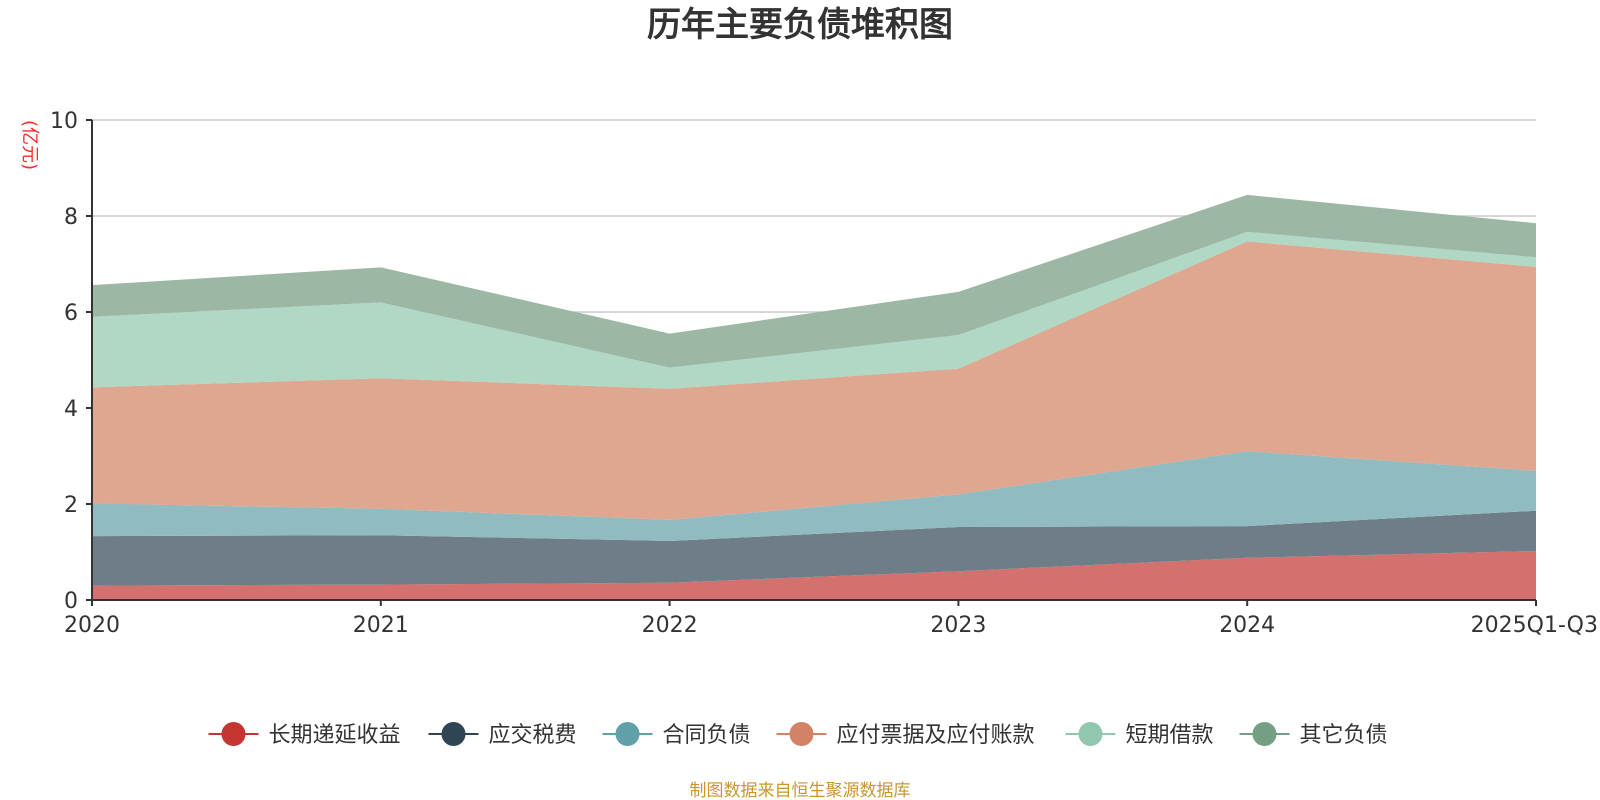 The image size is (1600, 800). I want to click on y-tick-label: 4, so click(71, 409).